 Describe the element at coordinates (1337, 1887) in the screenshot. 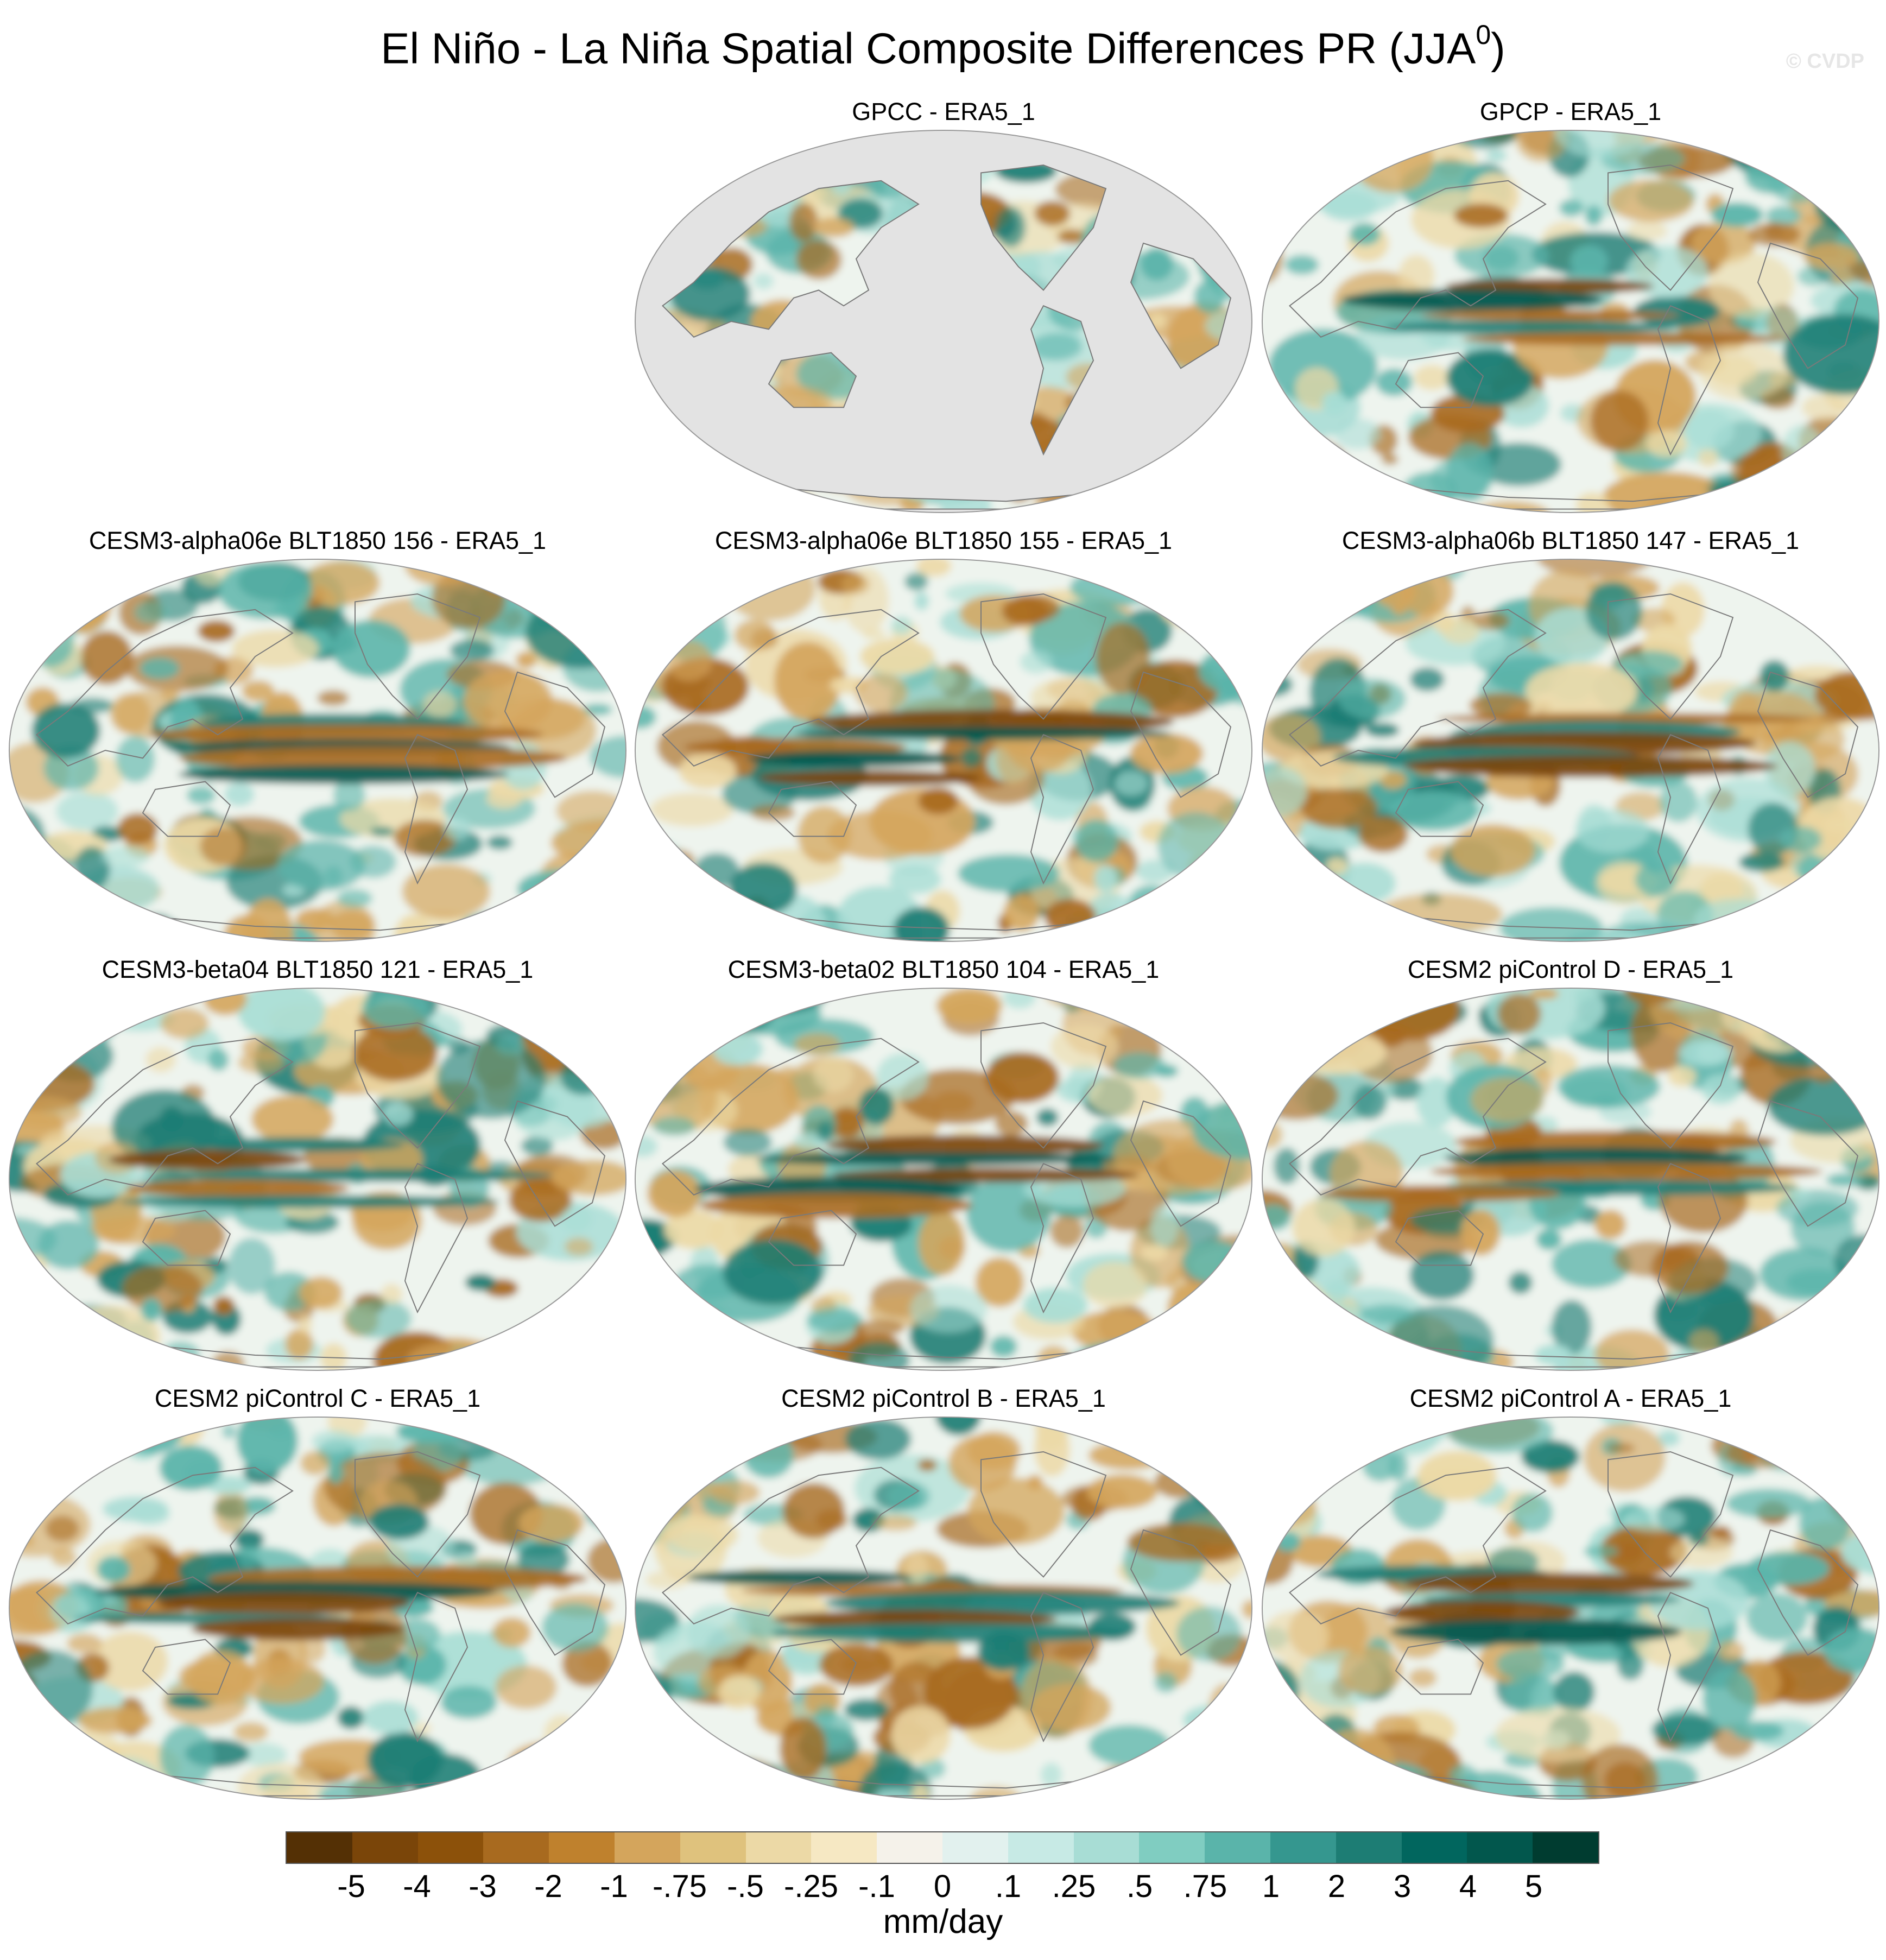

I see `colorbar-tick-label: 2` at that location.